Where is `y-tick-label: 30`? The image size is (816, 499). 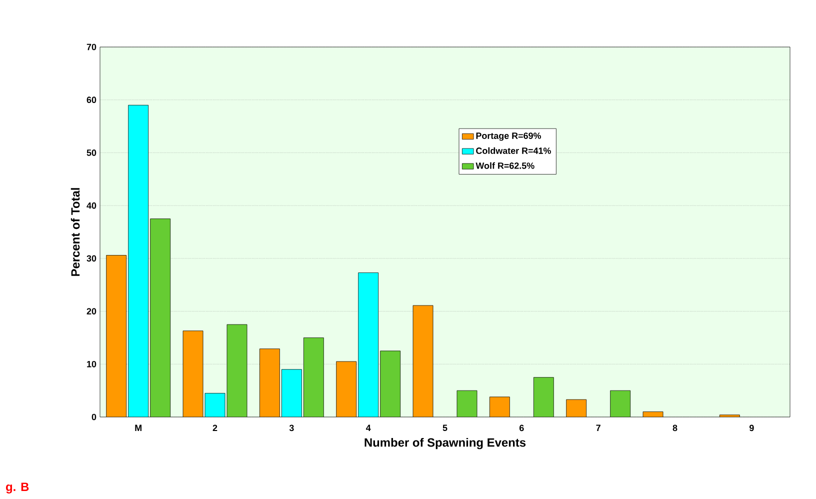
y-tick-label: 30 is located at coordinates (91, 258).